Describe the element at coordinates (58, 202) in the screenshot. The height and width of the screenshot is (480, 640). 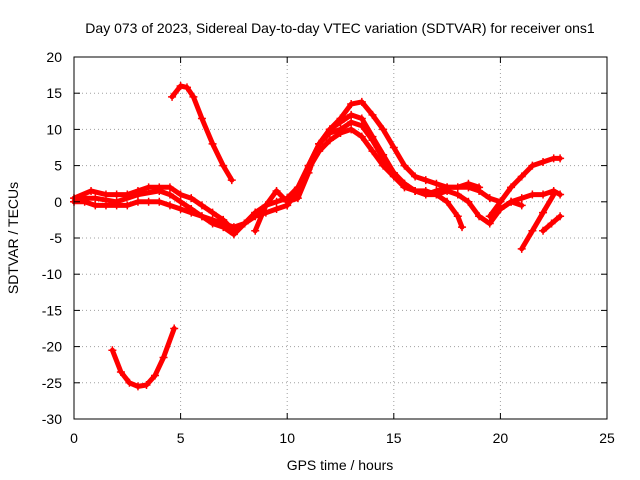
I see `y-tick-label: 0` at that location.